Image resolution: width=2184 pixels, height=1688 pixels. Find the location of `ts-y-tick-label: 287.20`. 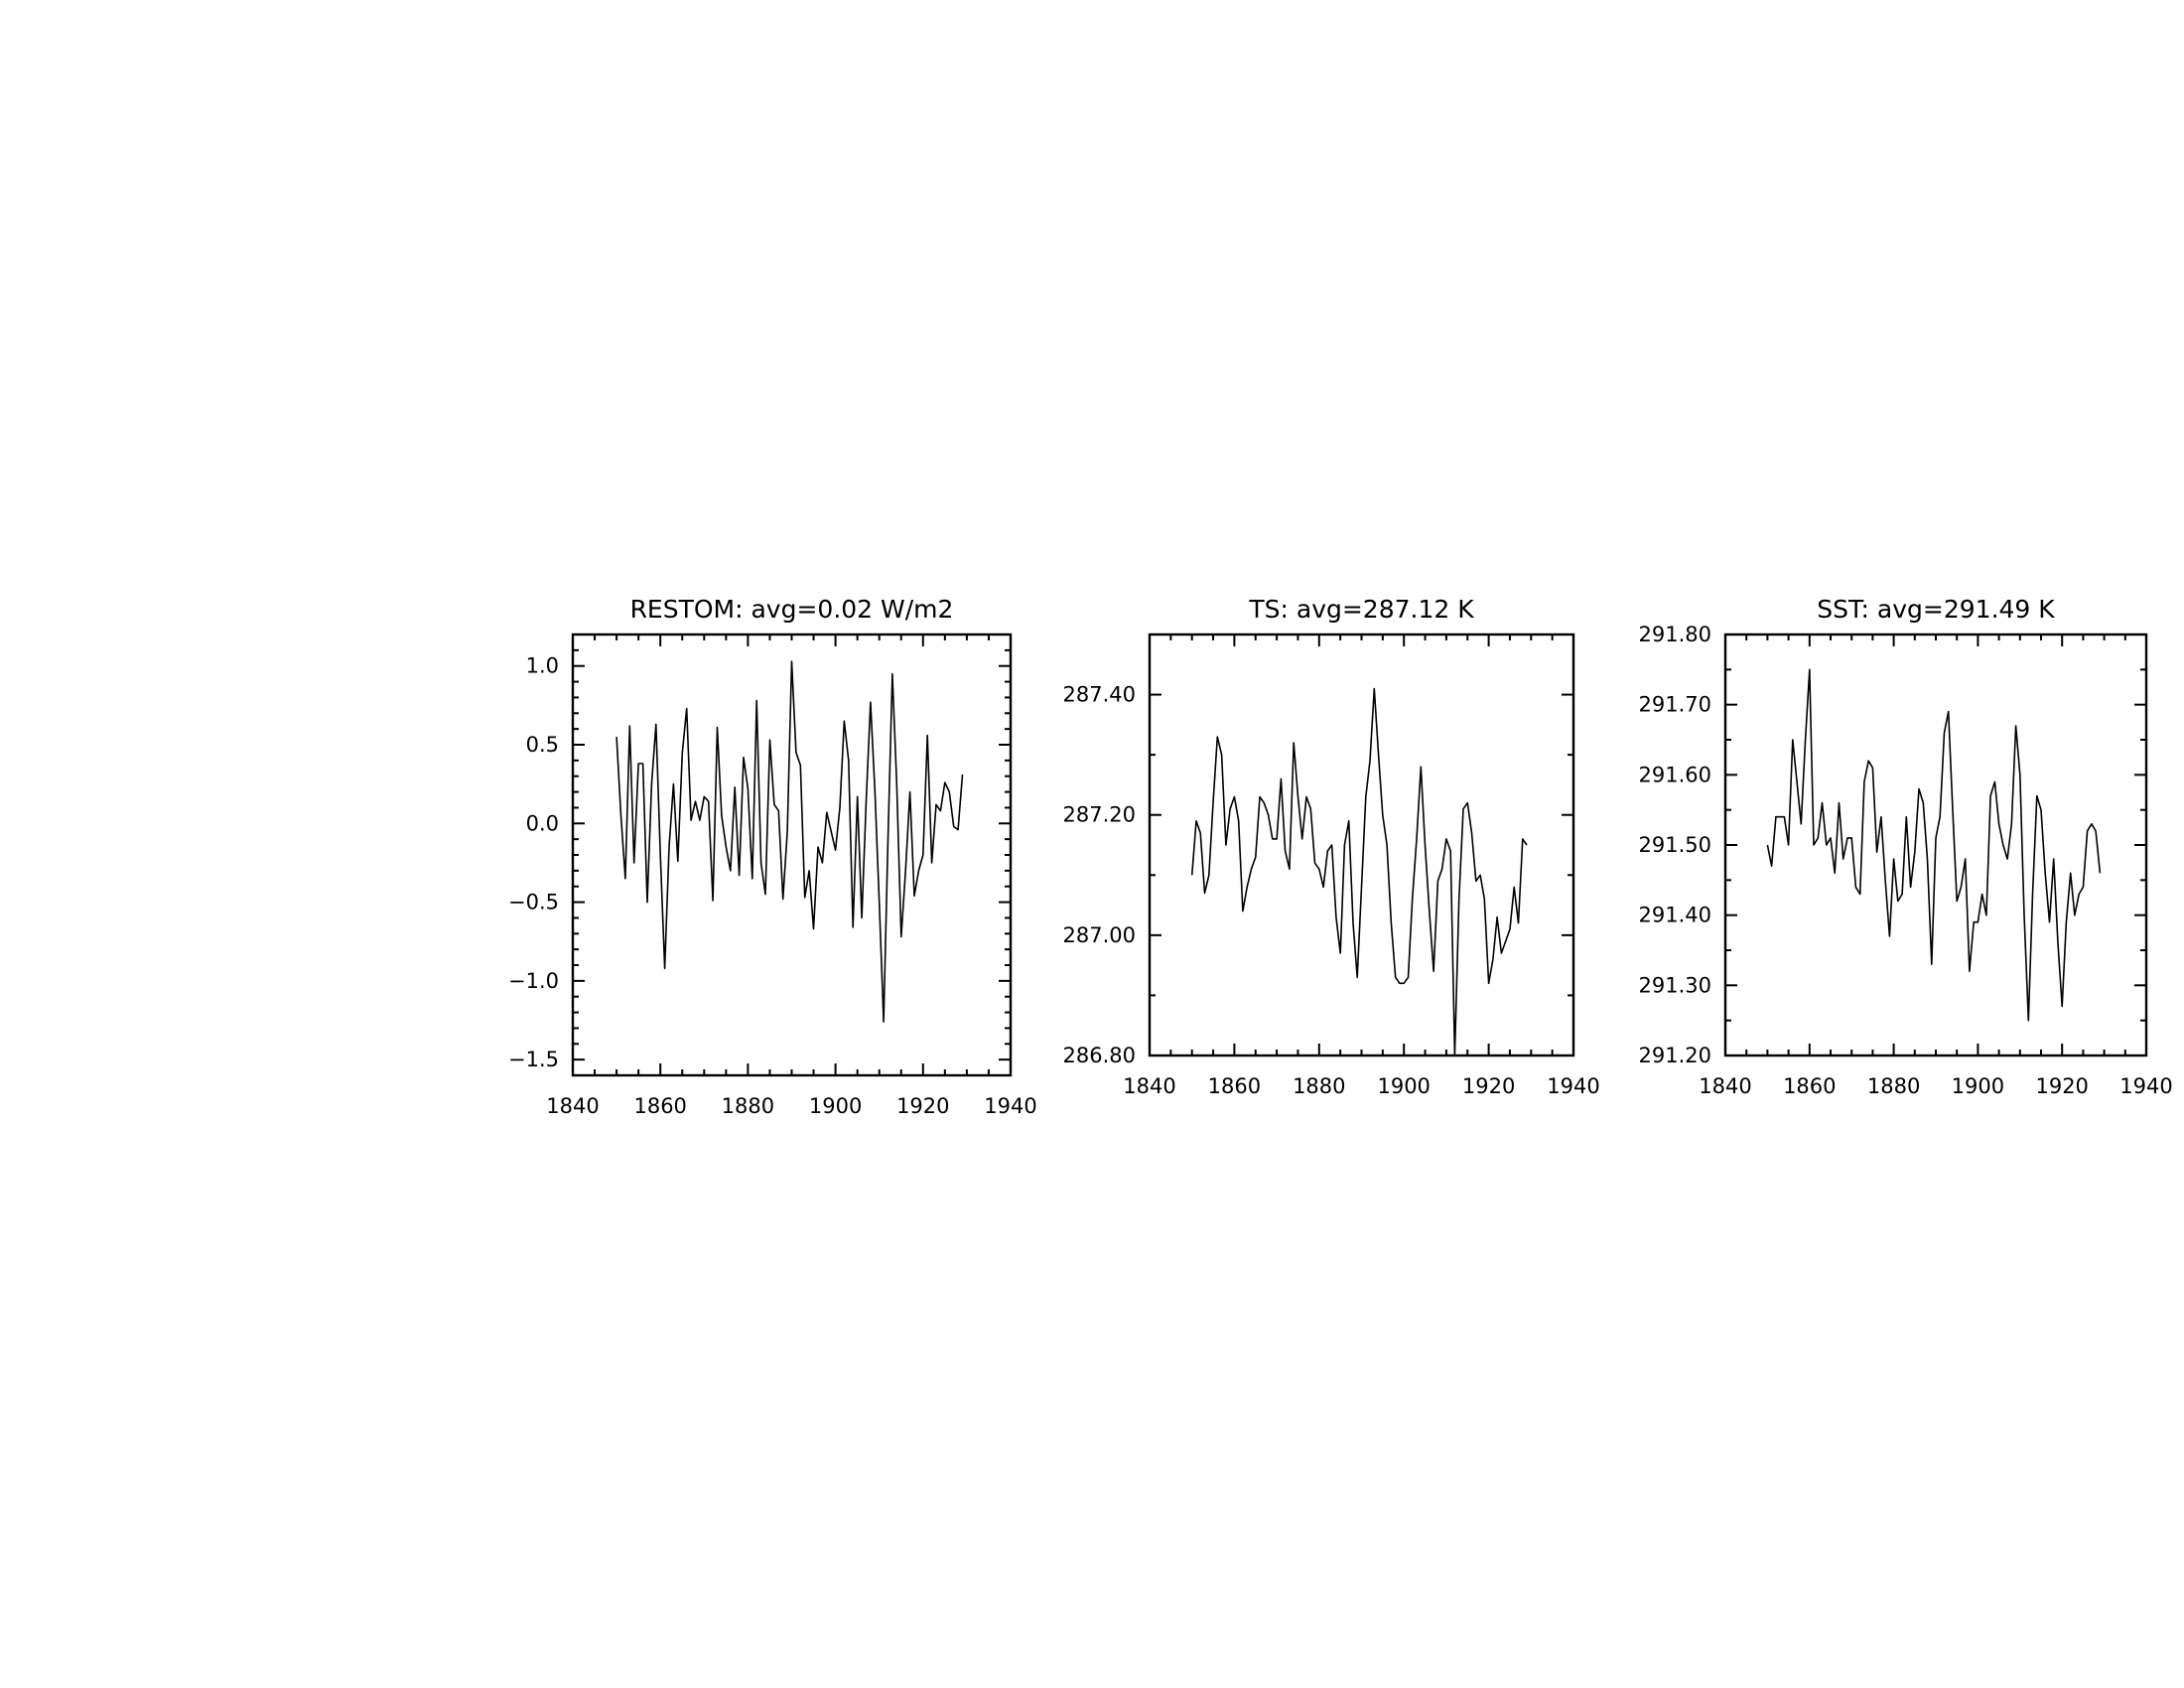

ts-y-tick-label: 287.20 is located at coordinates (1099, 815).